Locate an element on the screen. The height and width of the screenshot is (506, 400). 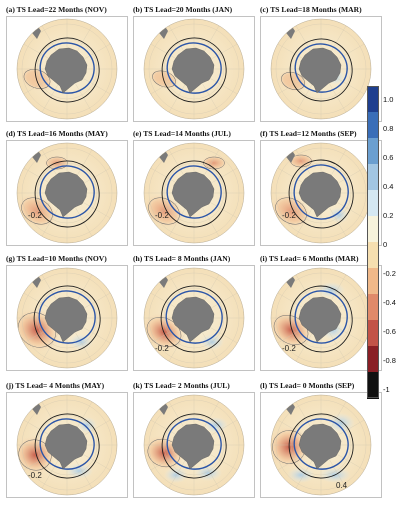
map-panel-g: (g) TS Lead=10 Months (NOV) is located at coordinates (67, 312).